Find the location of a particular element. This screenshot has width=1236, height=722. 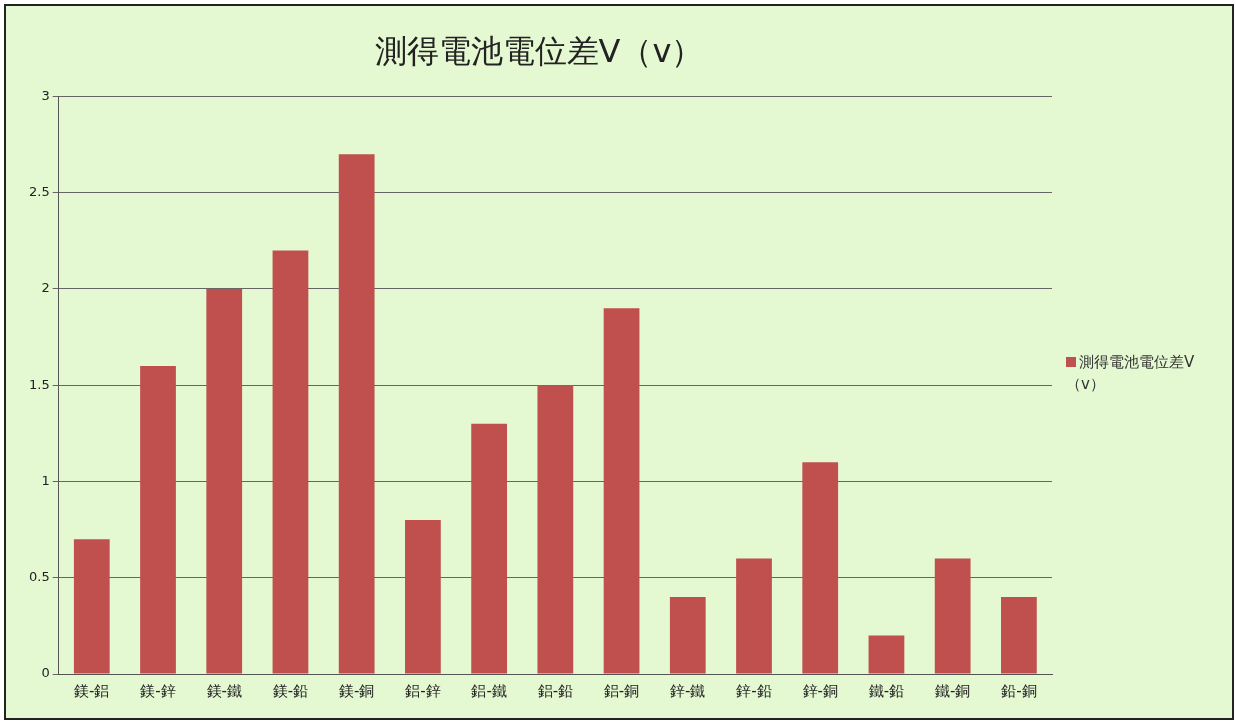

y-tick-label: 2 is located at coordinates (45, 288).